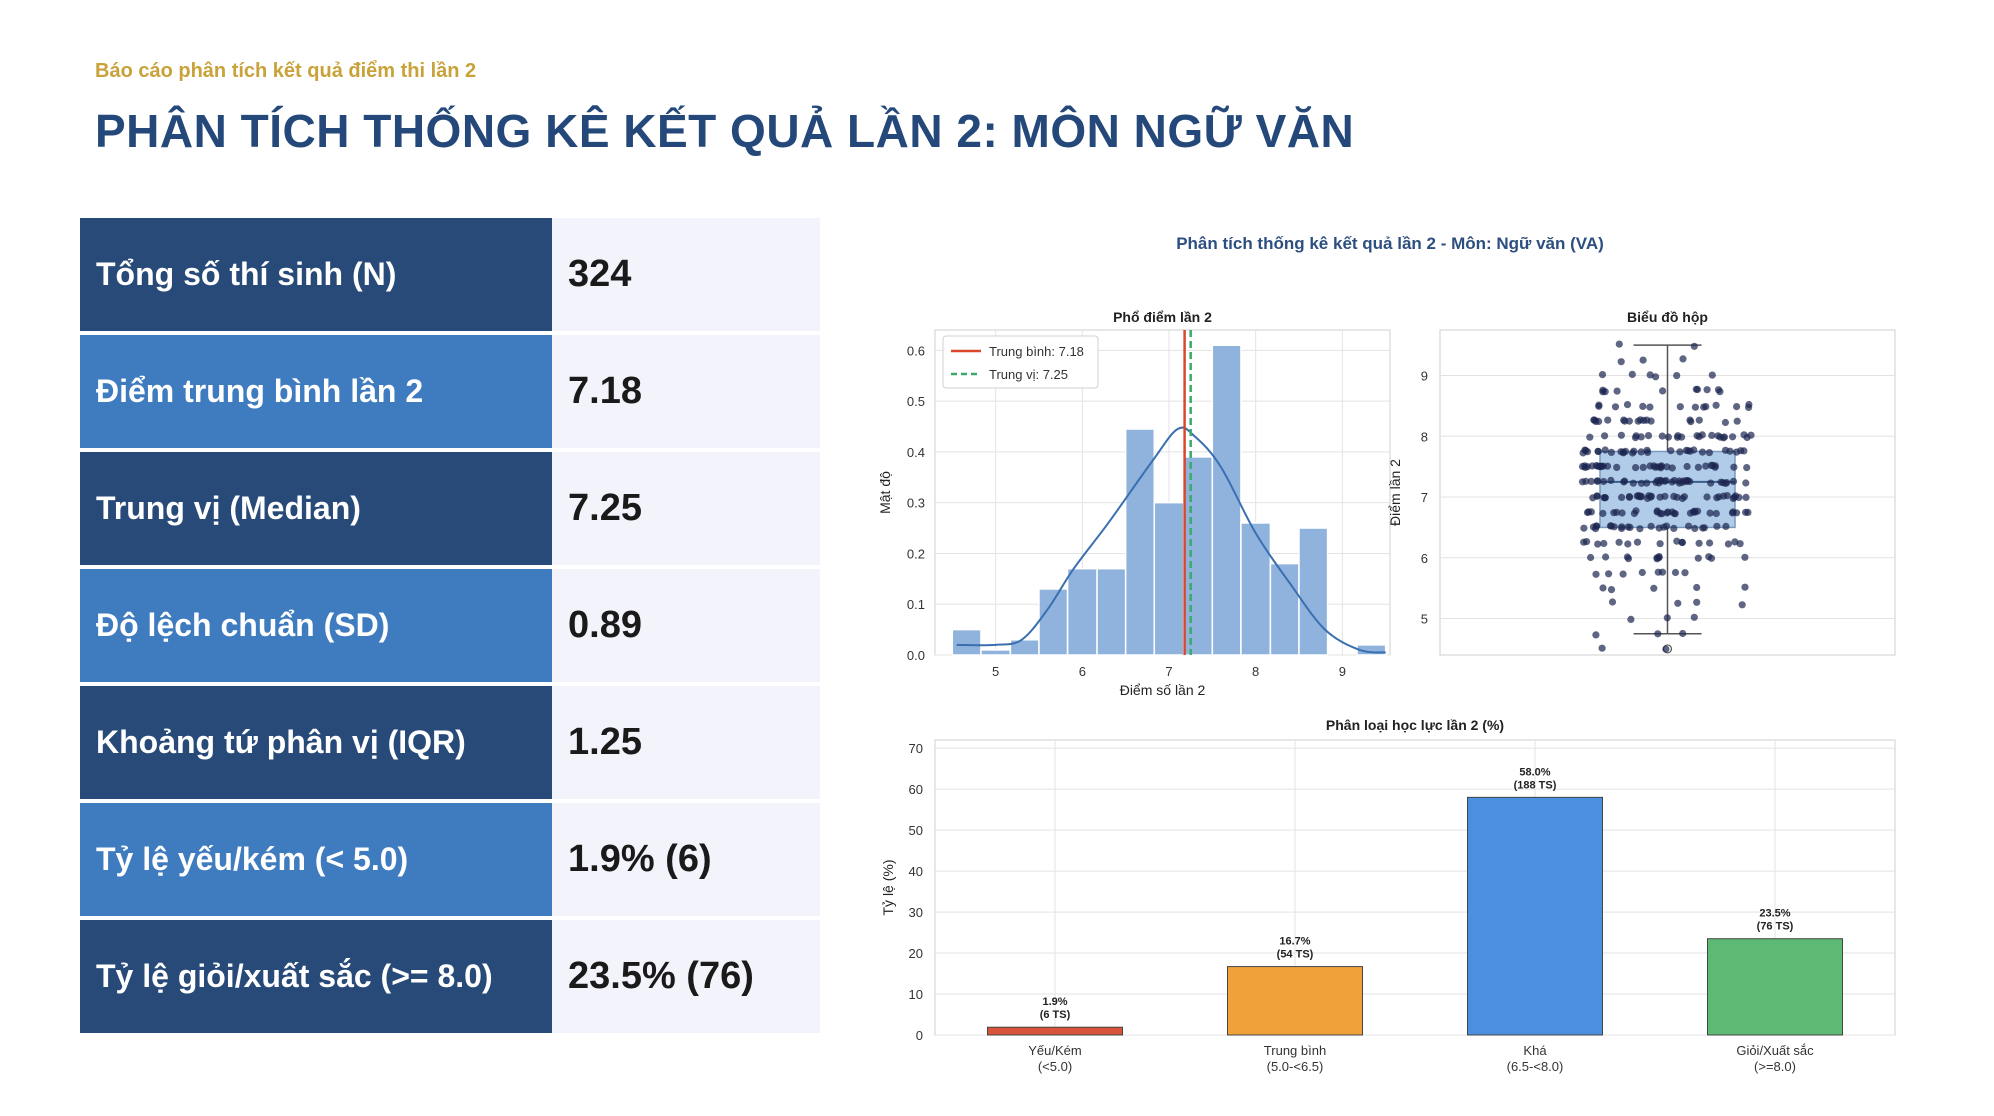 This screenshot has width=1994, height=1116. What do you see at coordinates (686, 976) in the screenshot?
I see `stat-value: 23.5% (76)` at bounding box center [686, 976].